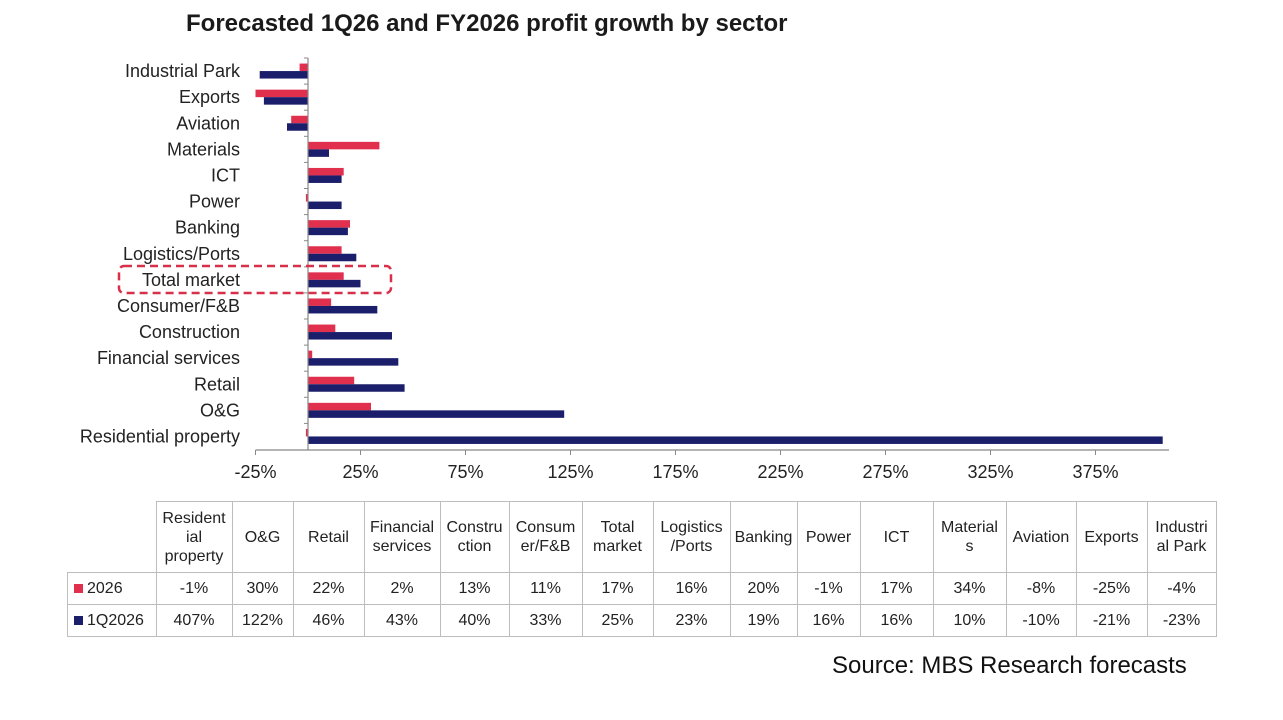 This screenshot has width=1283, height=720. Describe the element at coordinates (763, 620) in the screenshot. I see `table-cell: 19%` at that location.